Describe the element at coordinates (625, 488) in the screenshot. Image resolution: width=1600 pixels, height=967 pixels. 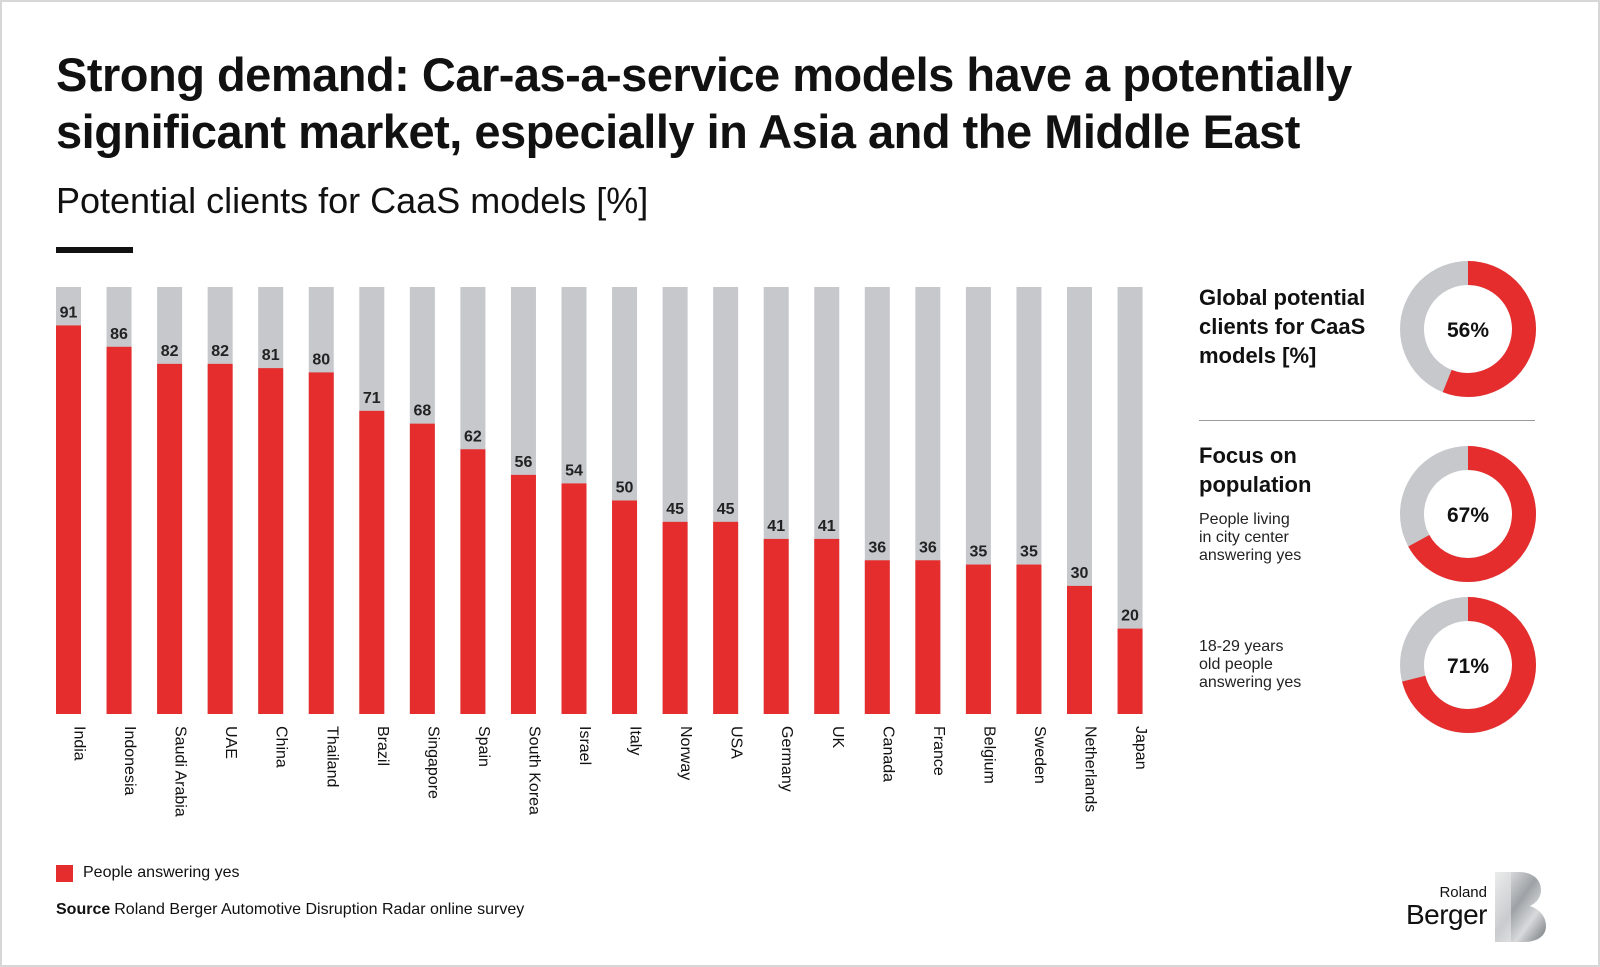
I see `bar-value-label: 50` at that location.